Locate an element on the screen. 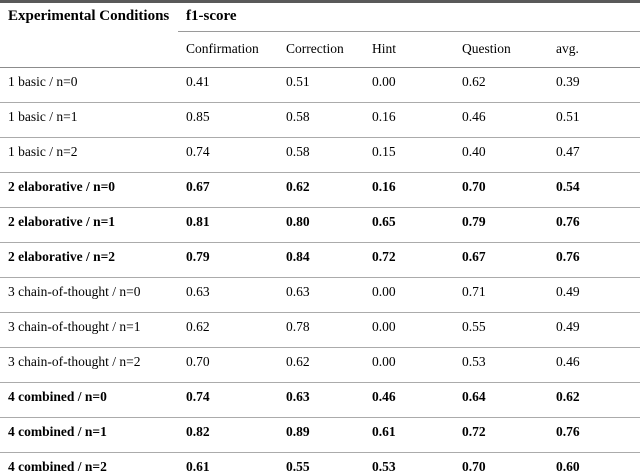 Image resolution: width=640 pixels, height=472 pixels. column-header-confirmation: Confirmation is located at coordinates (228, 49).